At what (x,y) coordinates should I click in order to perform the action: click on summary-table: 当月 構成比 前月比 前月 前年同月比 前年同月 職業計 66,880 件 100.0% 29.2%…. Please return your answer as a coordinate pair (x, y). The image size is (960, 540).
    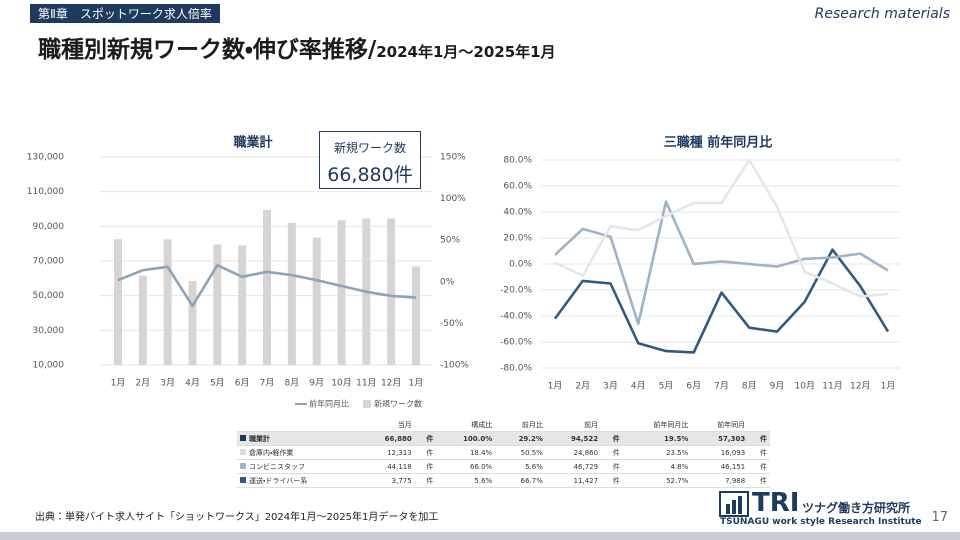
    Looking at the image, I should click on (503, 453).